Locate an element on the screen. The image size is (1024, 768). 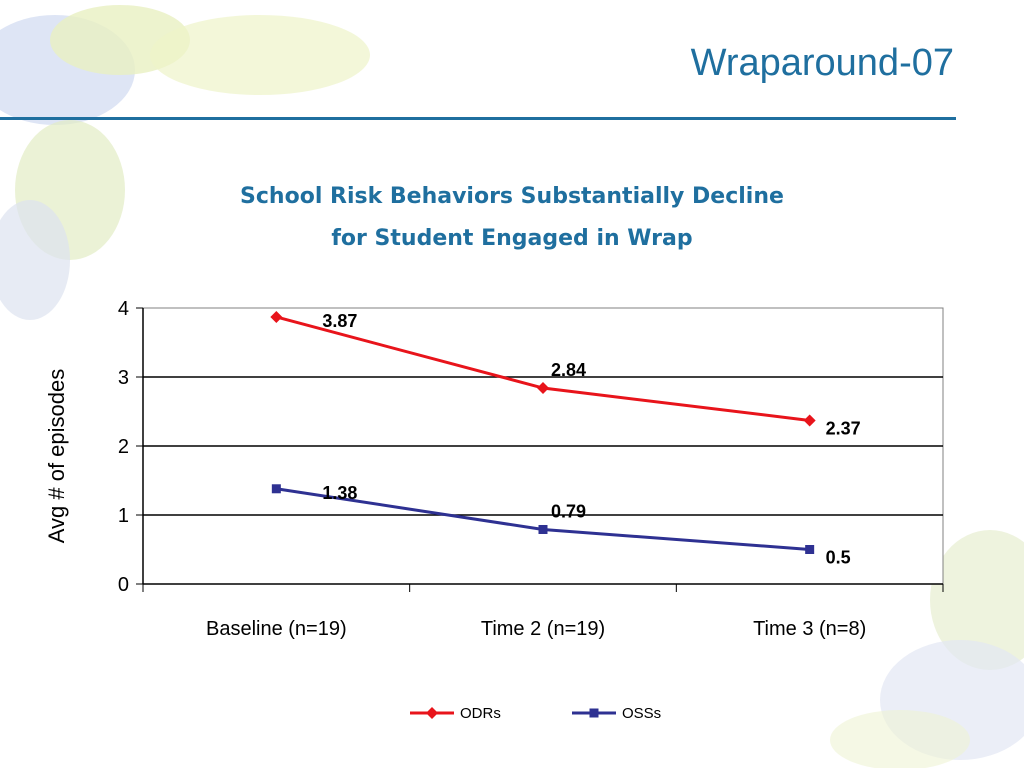
y-tick-label: 2 is located at coordinates (123, 447).